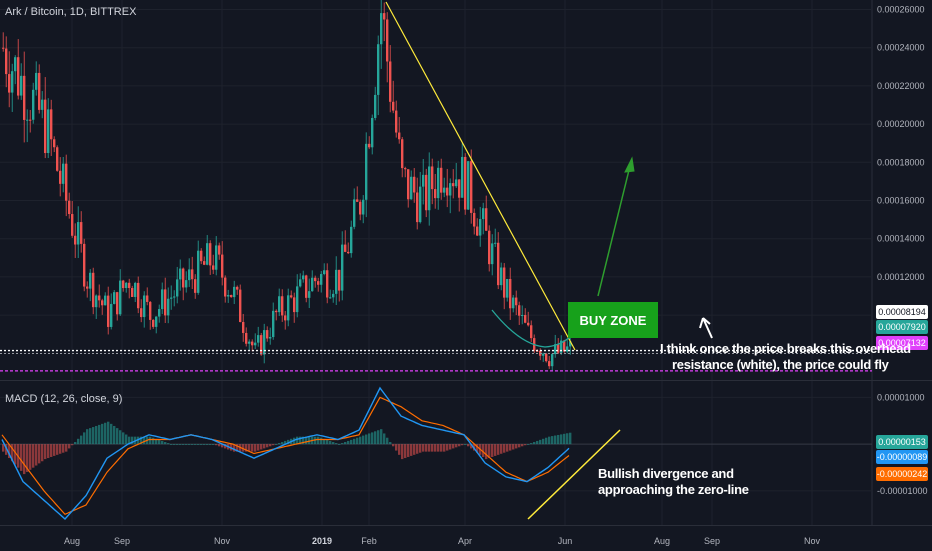  Describe the element at coordinates (712, 541) in the screenshot. I see `time-tick-label: Sep` at that location.